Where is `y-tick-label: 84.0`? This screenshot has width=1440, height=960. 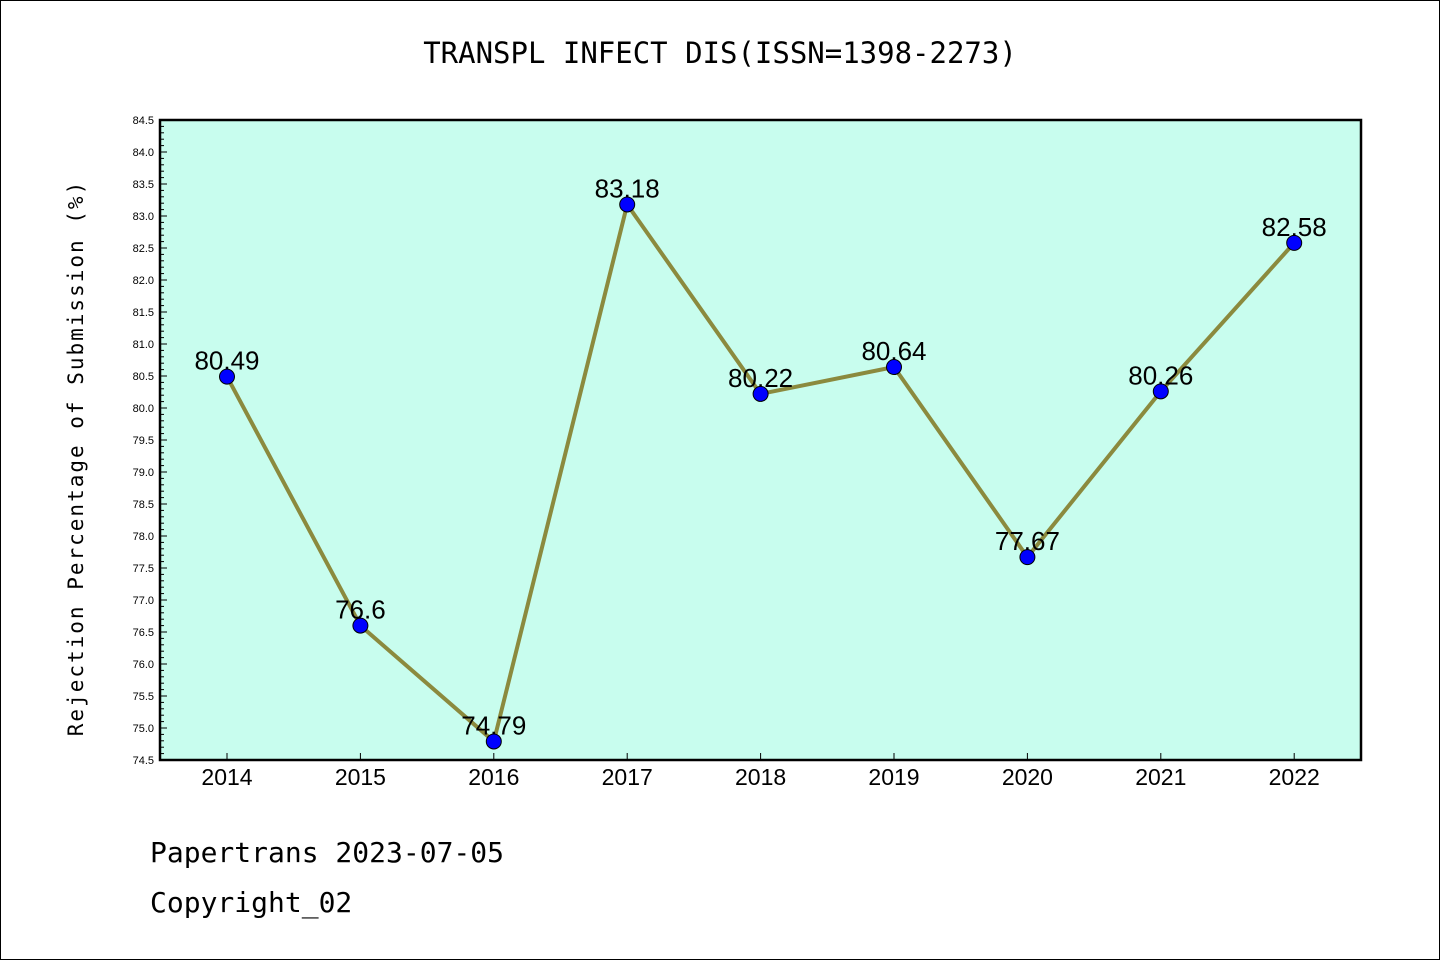 y-tick-label: 84.0 is located at coordinates (143, 153).